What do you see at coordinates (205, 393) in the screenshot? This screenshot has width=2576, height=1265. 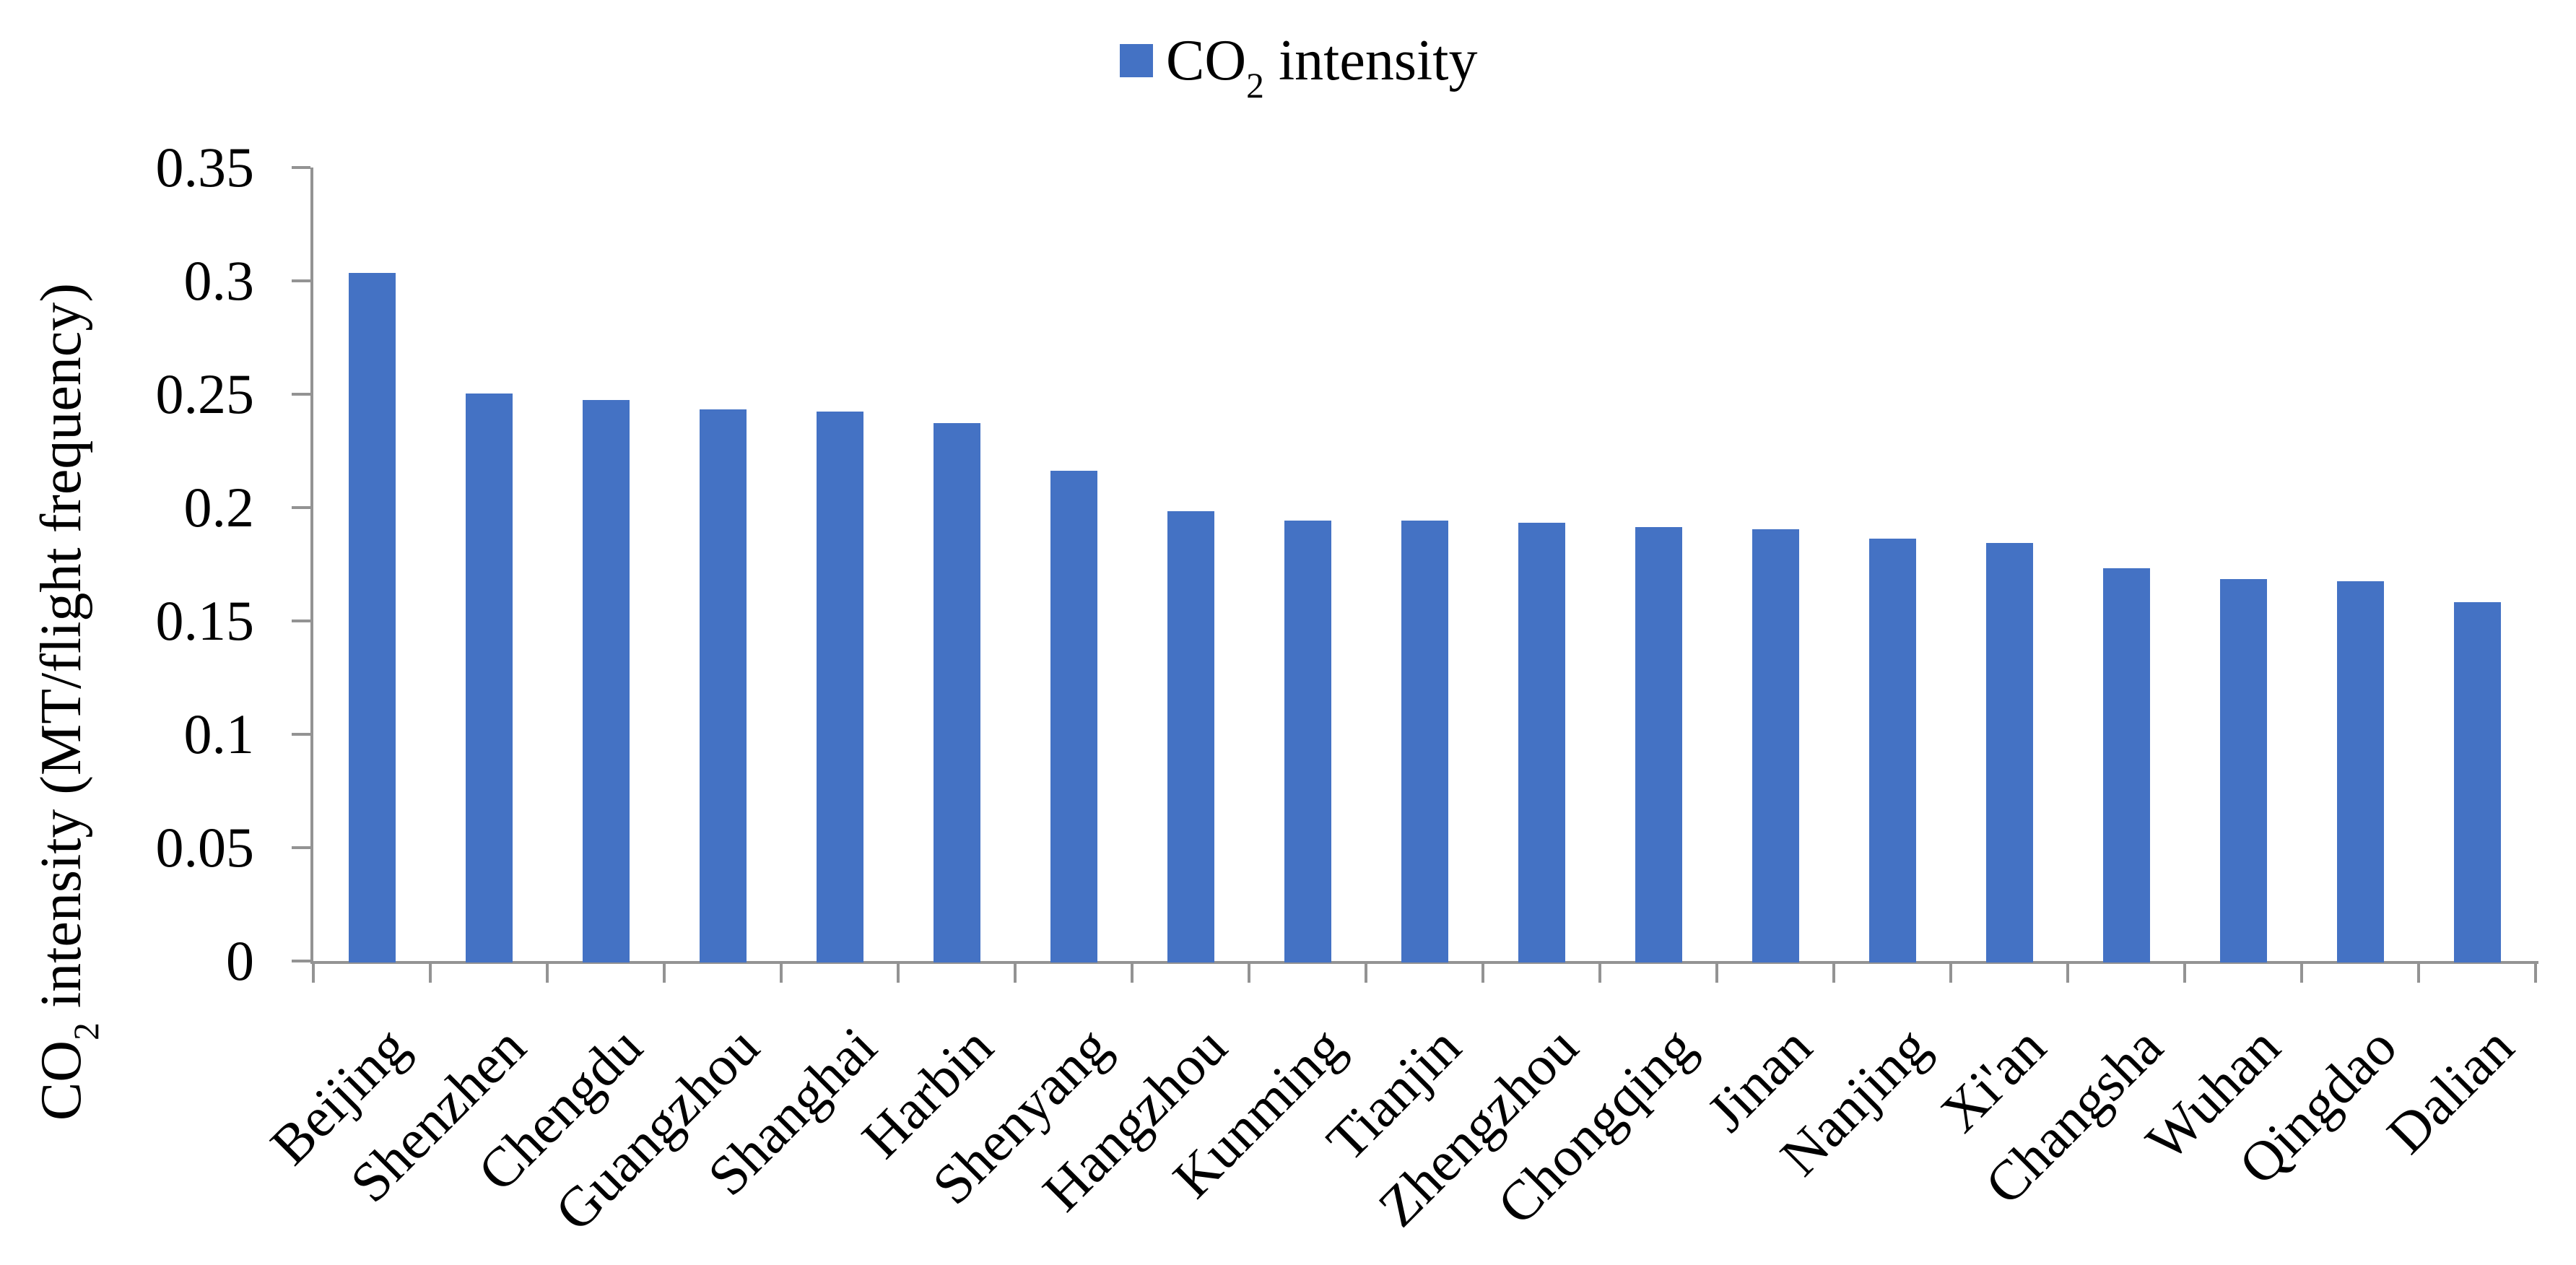 I see `y-tick-label: 0.25` at bounding box center [205, 393].